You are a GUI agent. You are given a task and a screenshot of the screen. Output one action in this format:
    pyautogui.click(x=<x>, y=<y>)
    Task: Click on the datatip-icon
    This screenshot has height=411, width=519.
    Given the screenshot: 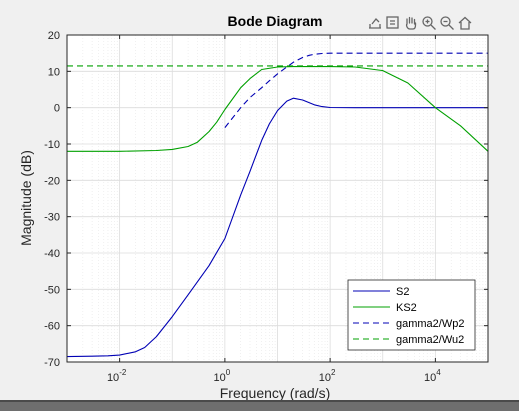 What is the action you would take?
    pyautogui.click(x=392, y=23)
    